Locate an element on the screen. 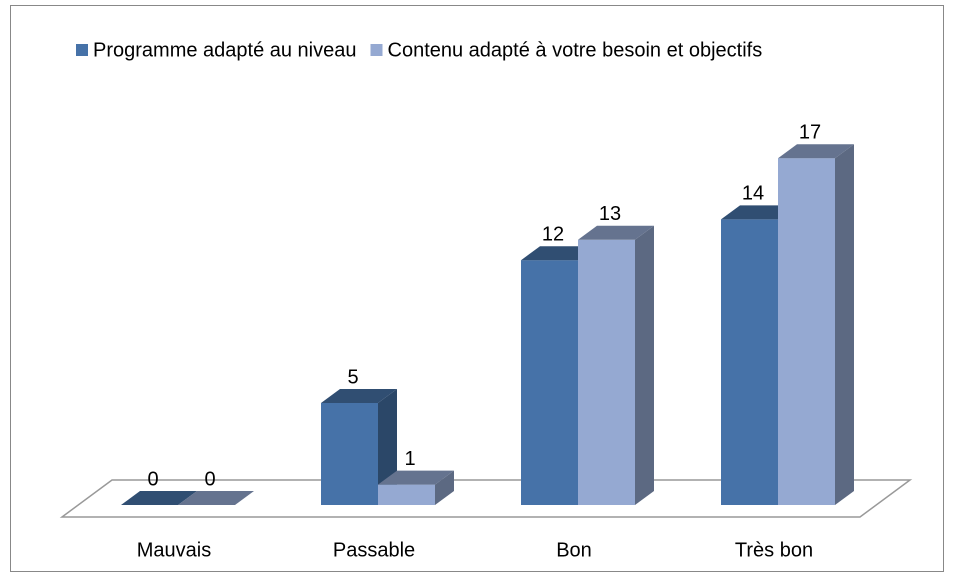  x-tick-label: Très bon is located at coordinates (774, 550).